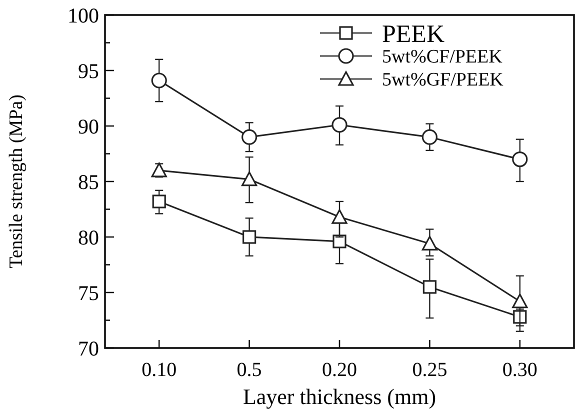 The height and width of the screenshot is (412, 584). I want to click on y-tick-label: 85, so click(88, 182).